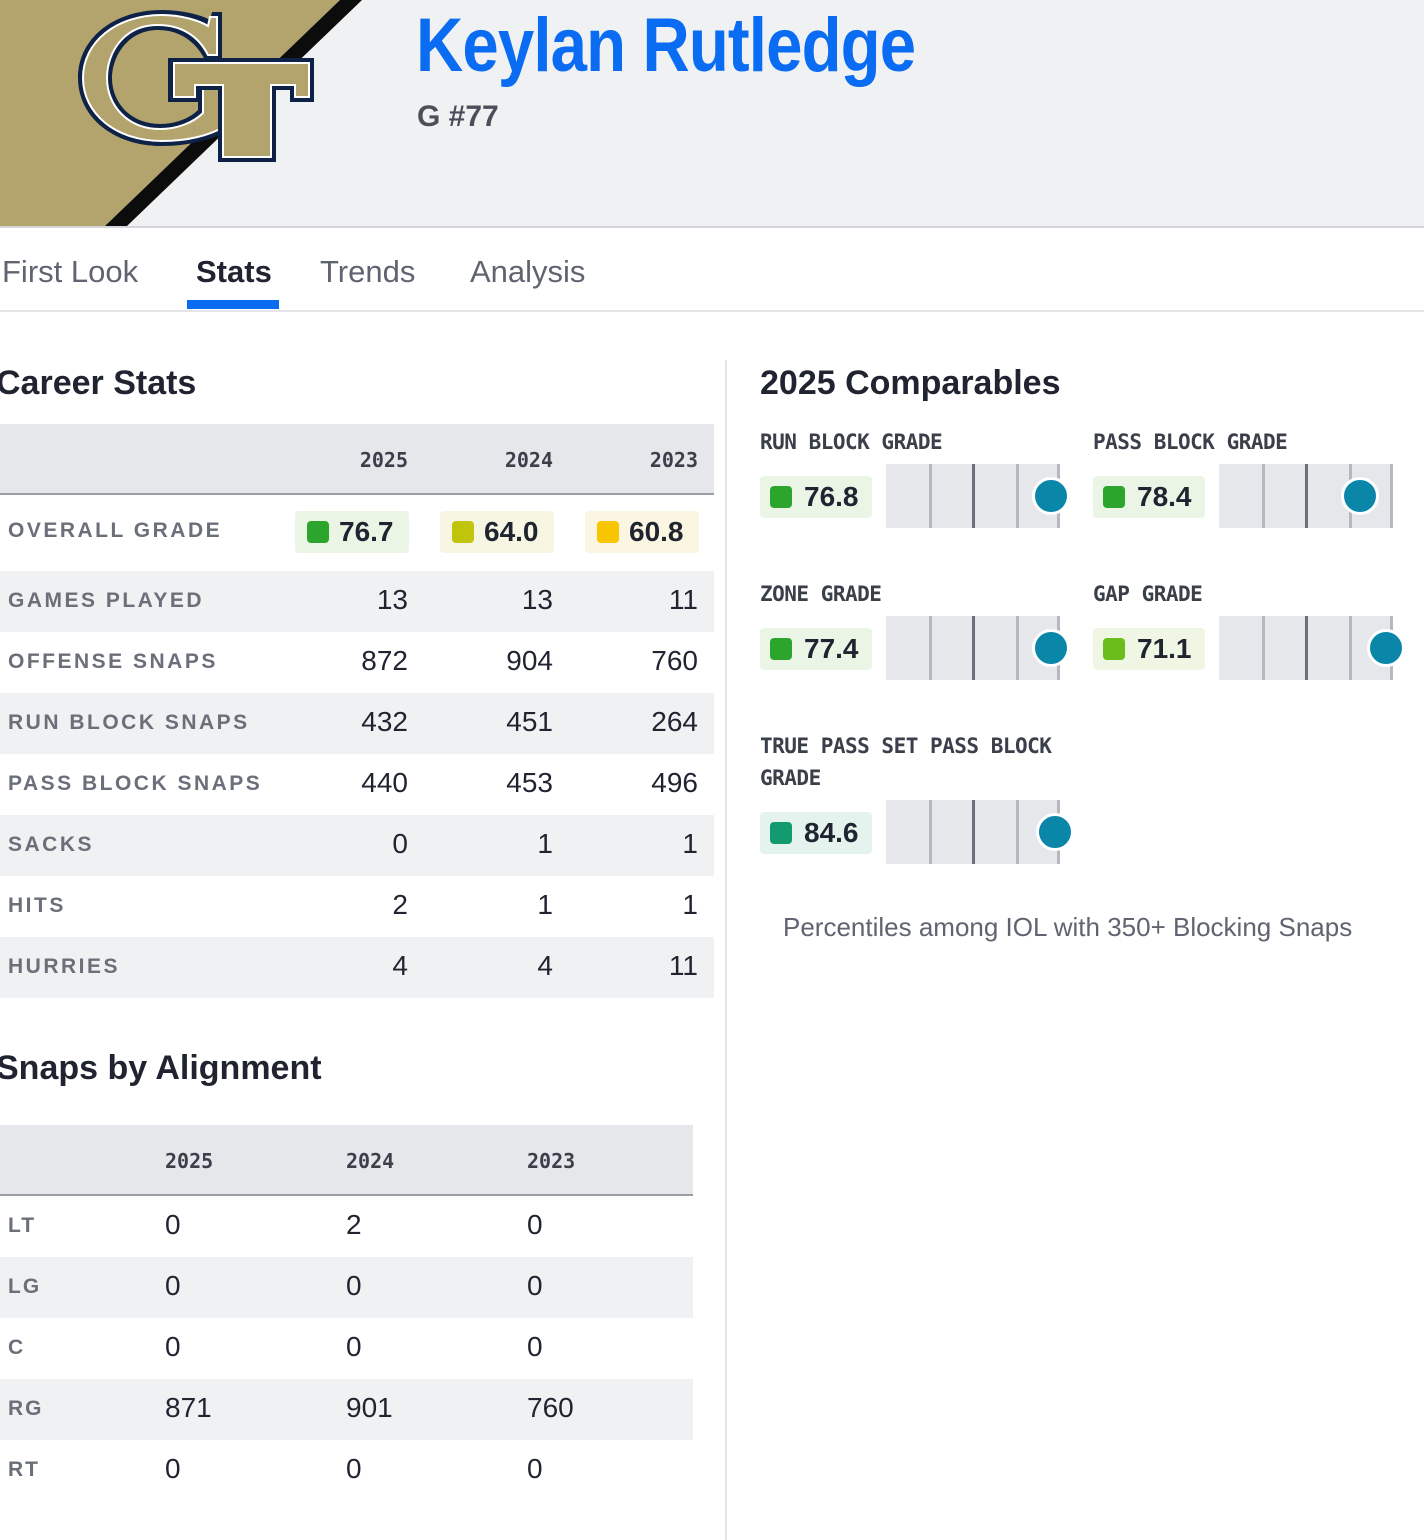 The height and width of the screenshot is (1540, 1424). Describe the element at coordinates (1248, 481) in the screenshot. I see `comparable-pass-block-grade: PASS BLOCK GRADE 78.4` at that location.